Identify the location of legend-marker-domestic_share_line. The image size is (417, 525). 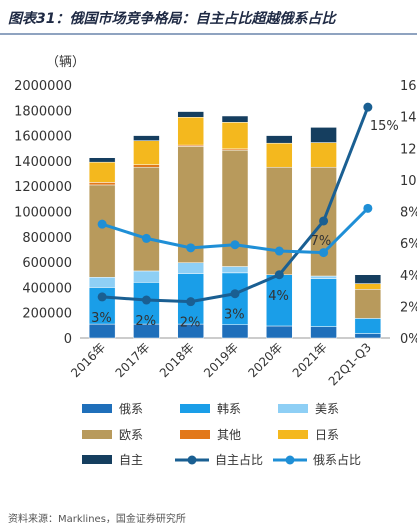
(192, 460).